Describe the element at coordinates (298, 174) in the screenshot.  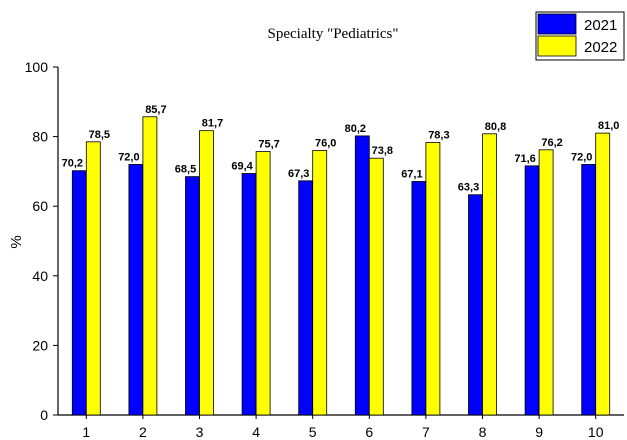
I see `data-label-2021: 67,3` at that location.